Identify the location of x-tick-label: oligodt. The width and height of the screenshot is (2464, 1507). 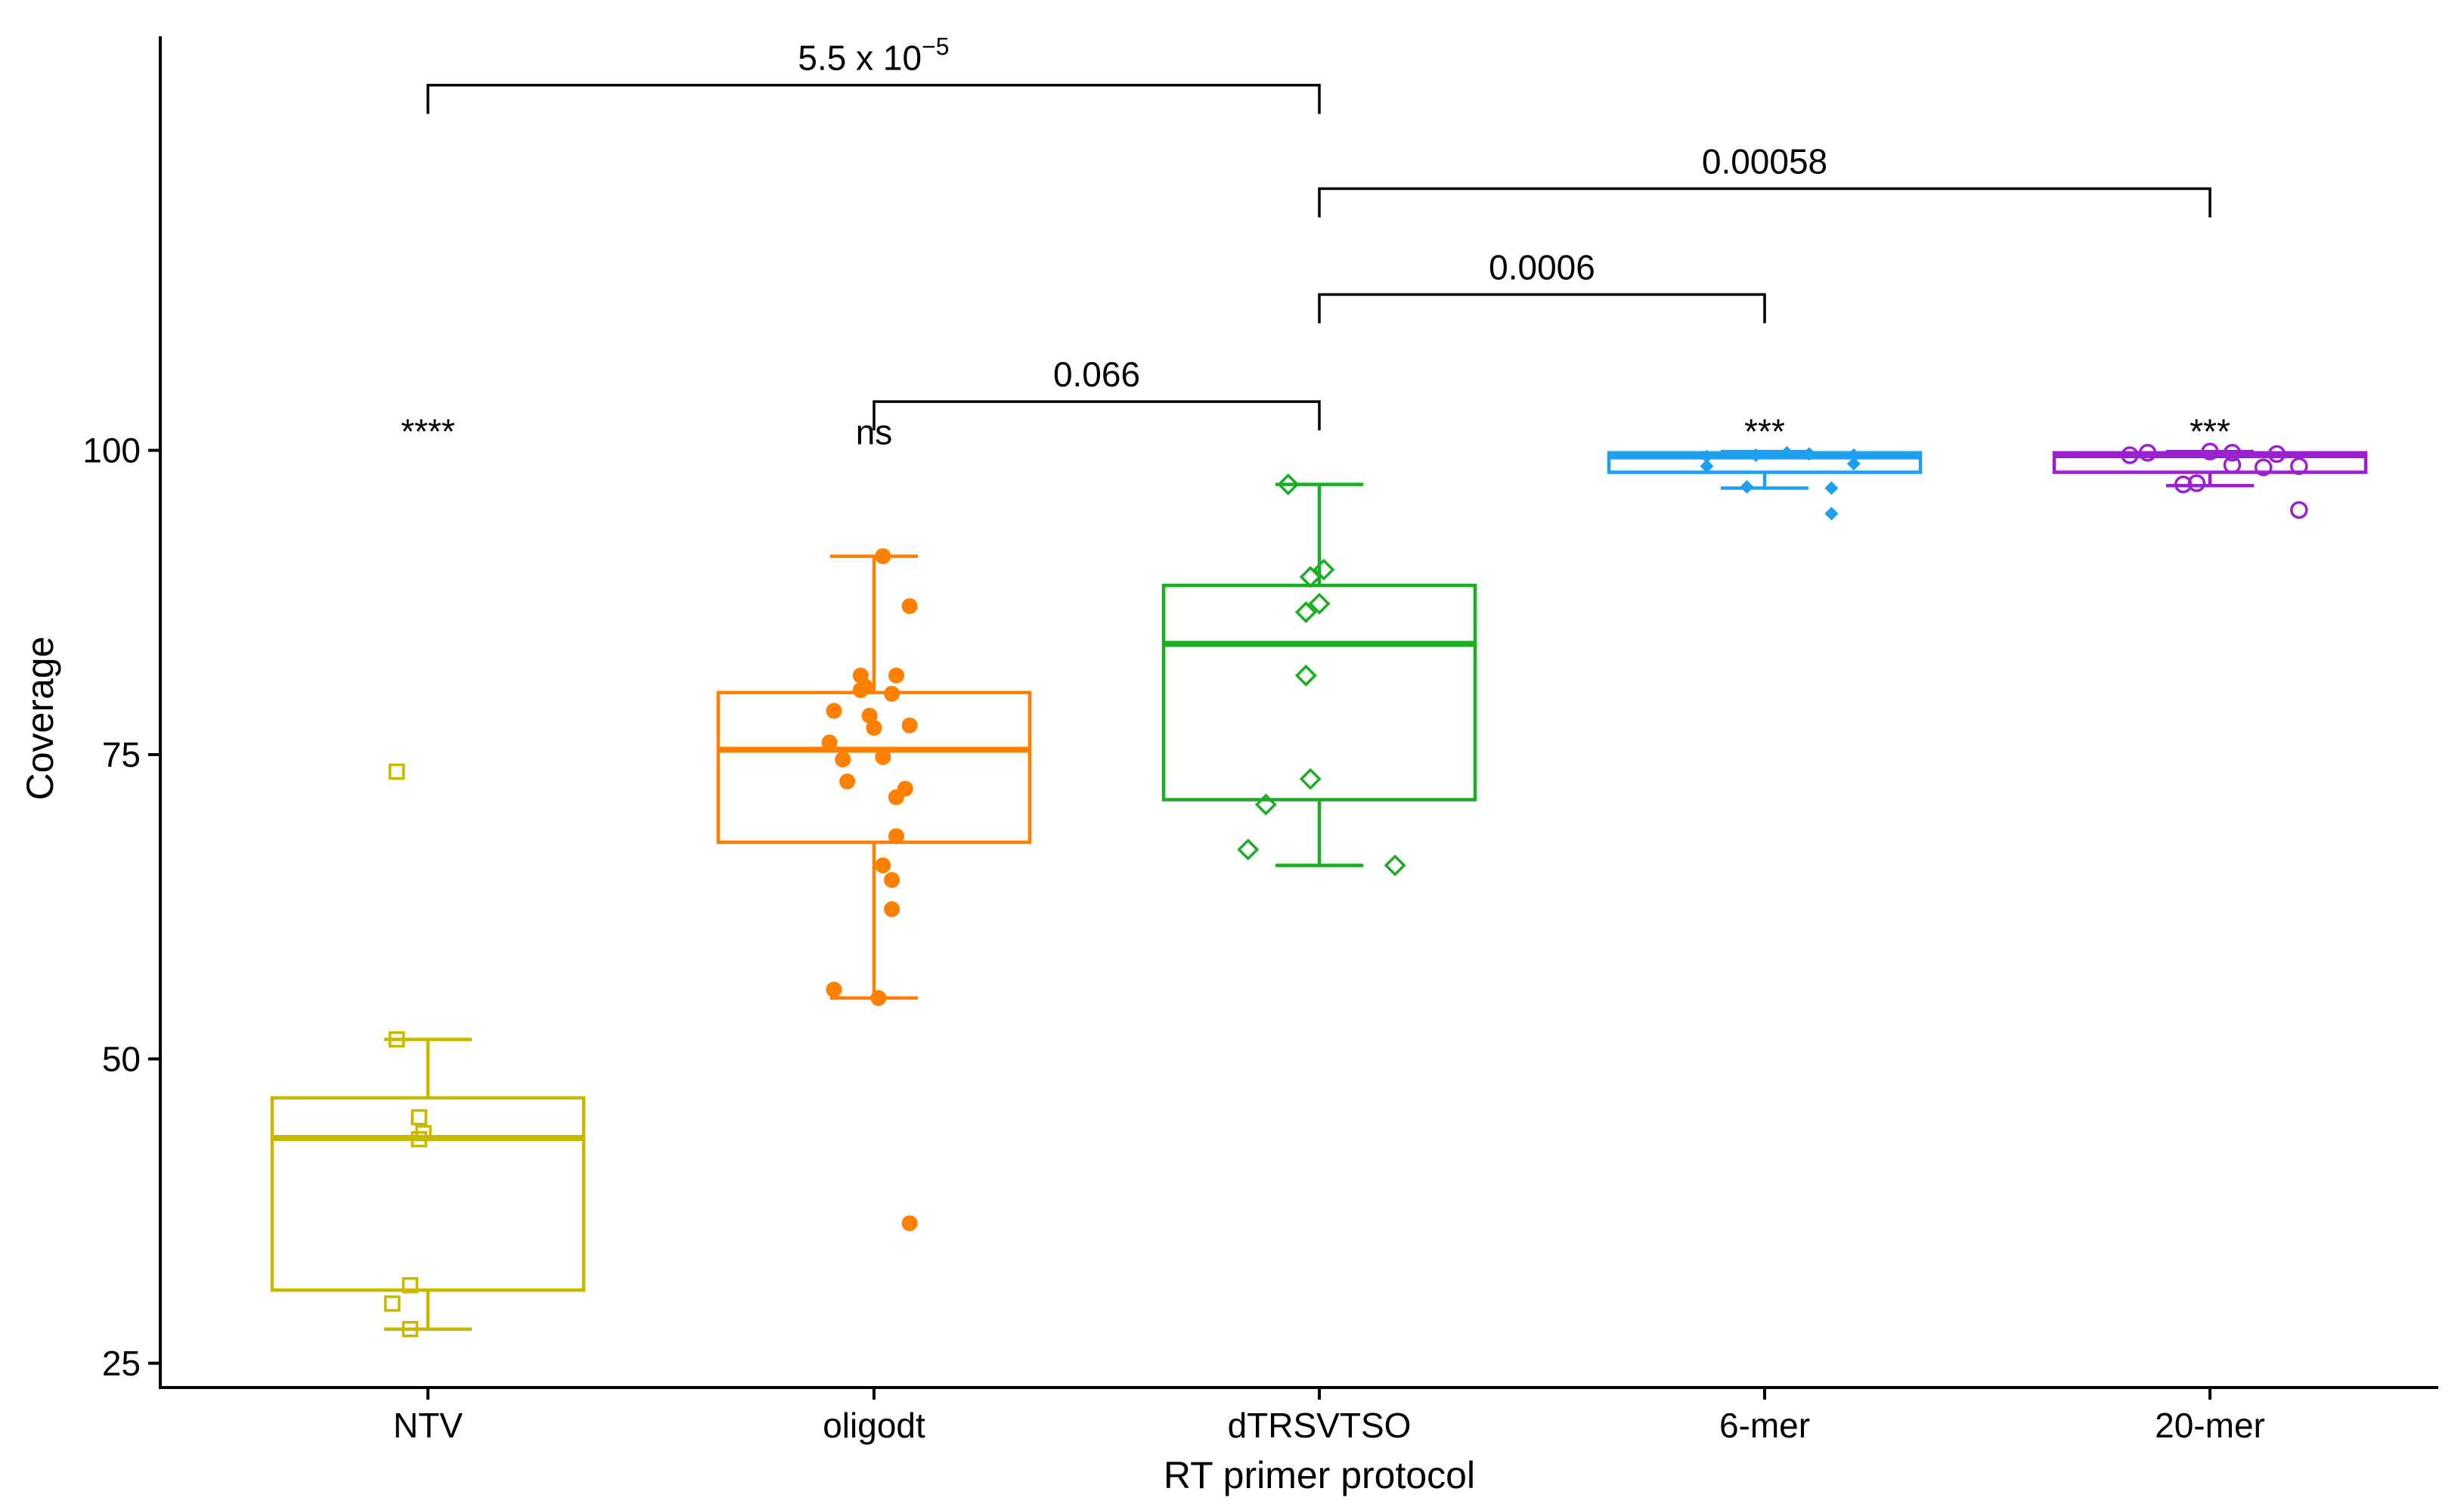
(874, 1425).